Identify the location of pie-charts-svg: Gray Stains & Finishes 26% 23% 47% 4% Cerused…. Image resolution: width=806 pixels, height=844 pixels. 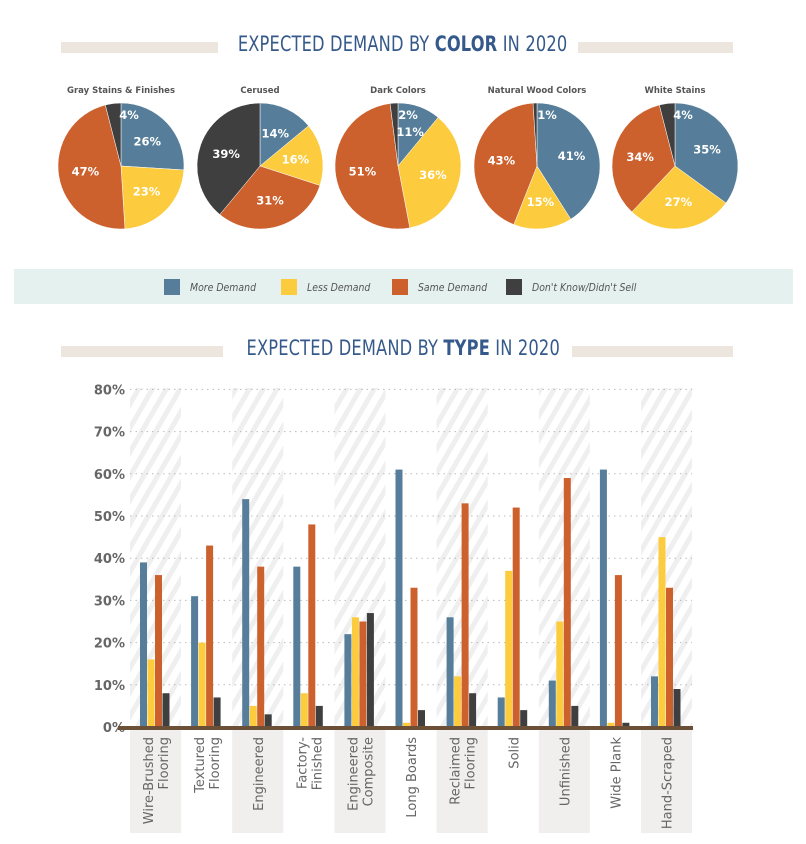
(398, 158).